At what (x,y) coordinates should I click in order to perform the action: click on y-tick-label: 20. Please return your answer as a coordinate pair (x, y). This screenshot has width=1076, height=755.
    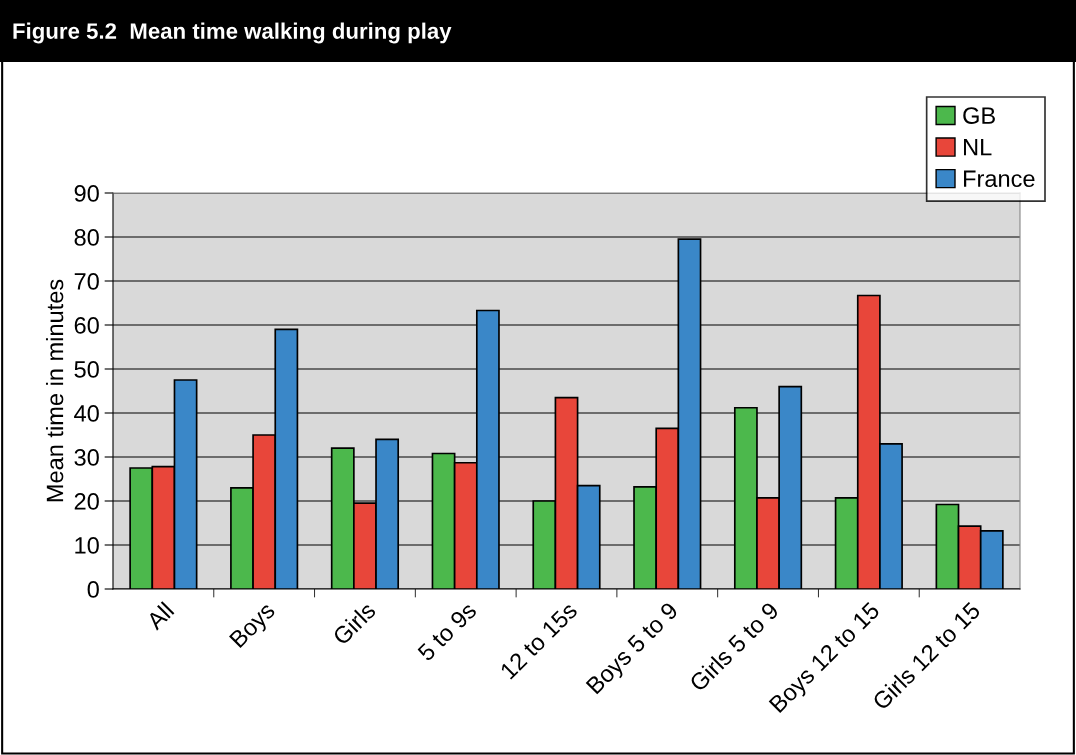
    Looking at the image, I should click on (86, 501).